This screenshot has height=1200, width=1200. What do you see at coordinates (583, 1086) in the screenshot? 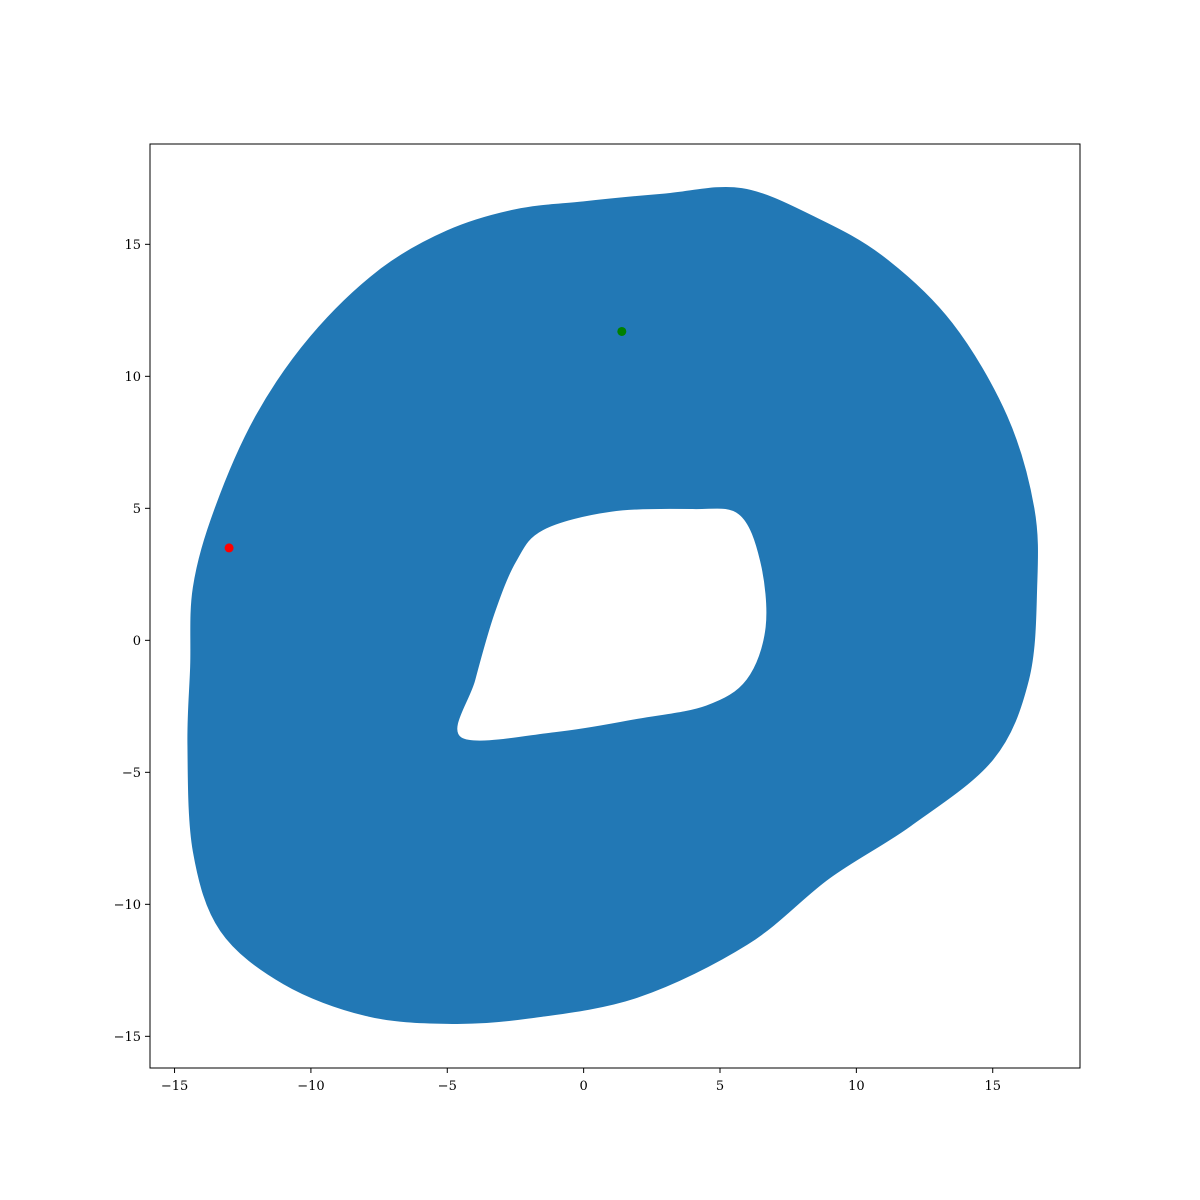
I see `x-tick-label: 0` at bounding box center [583, 1086].